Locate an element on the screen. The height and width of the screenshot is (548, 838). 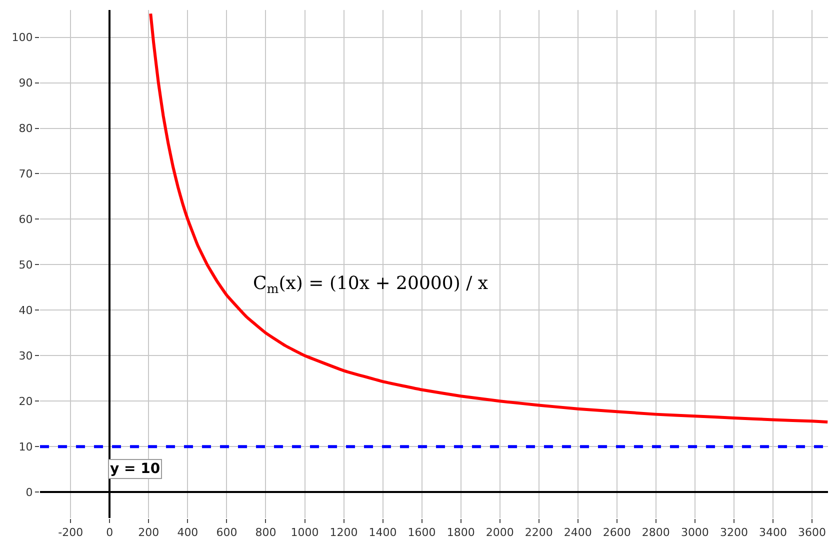
x-tick-label: 800 is located at coordinates (265, 533).